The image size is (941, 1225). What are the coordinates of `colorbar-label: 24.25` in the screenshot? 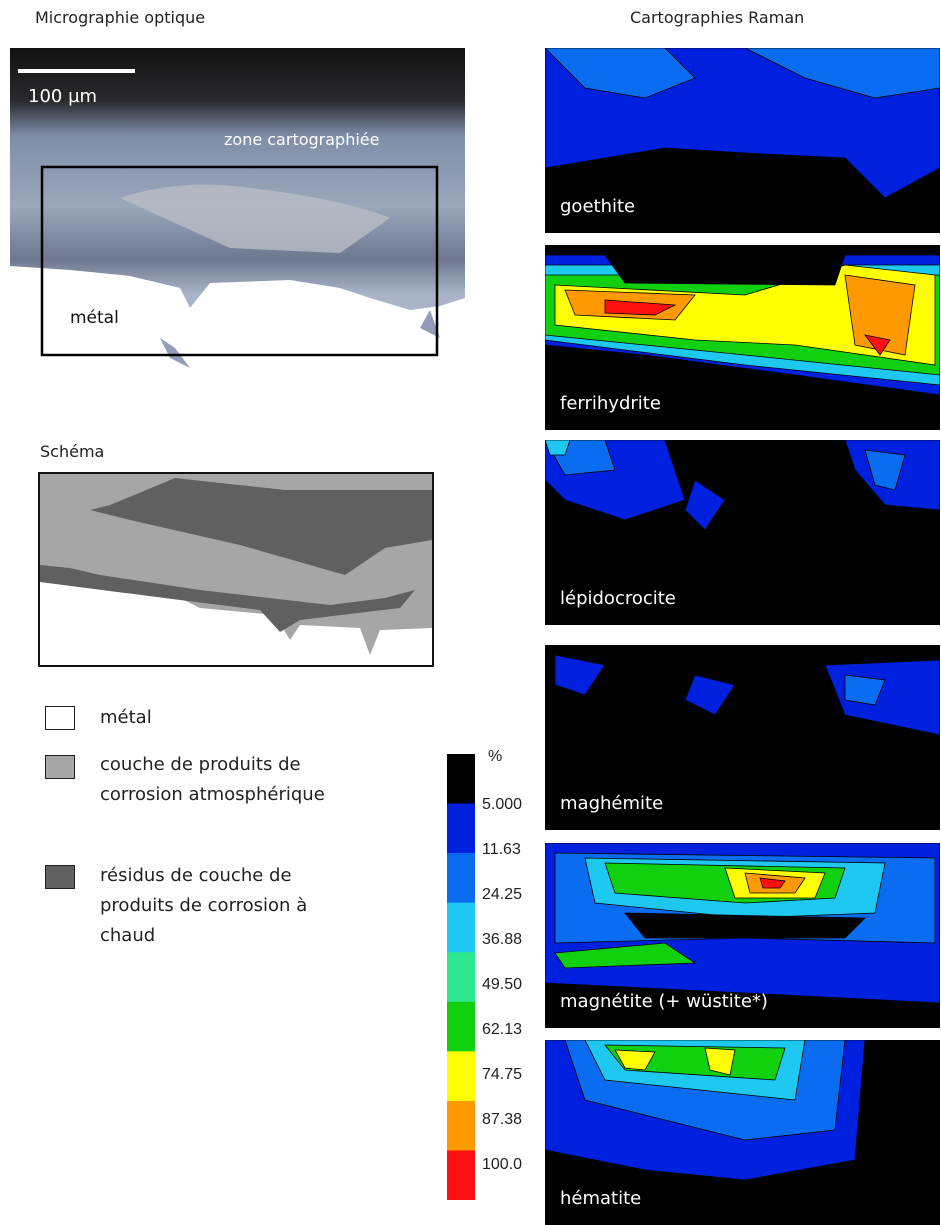 It's located at (502, 894).